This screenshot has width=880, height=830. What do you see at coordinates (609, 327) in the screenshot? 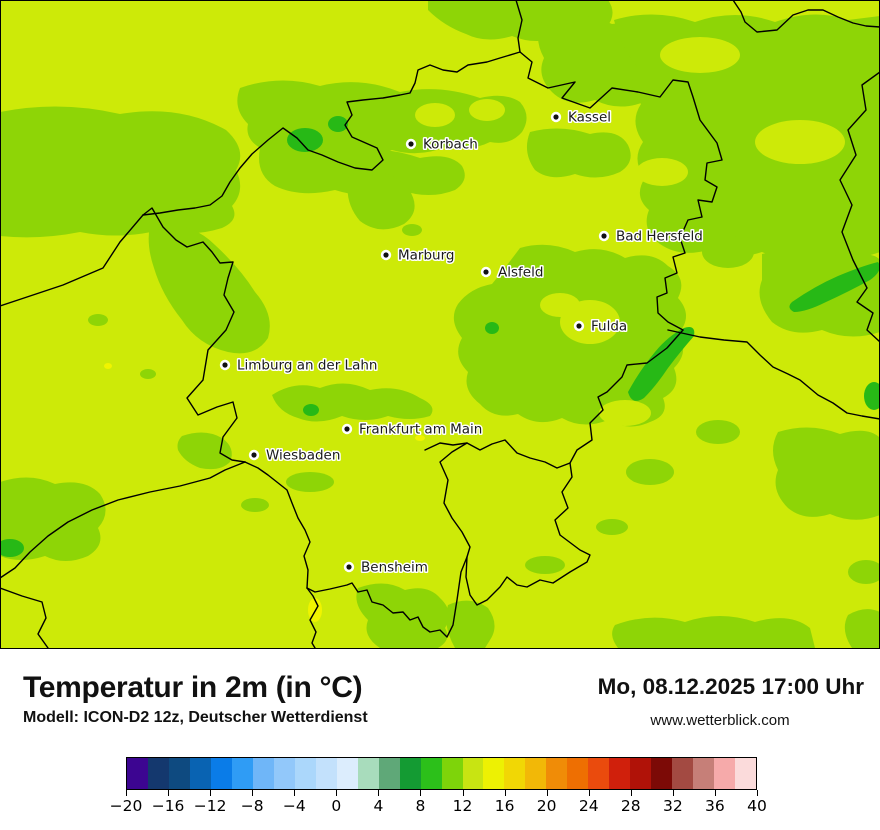
I see `city-label: Fulda` at bounding box center [609, 327].